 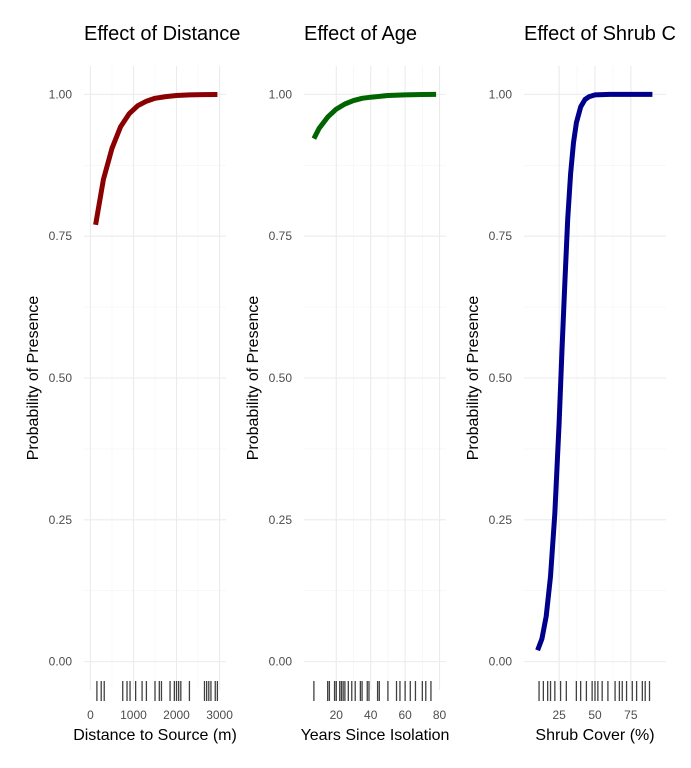 I want to click on x-tick-label: 50, so click(x=595, y=715).